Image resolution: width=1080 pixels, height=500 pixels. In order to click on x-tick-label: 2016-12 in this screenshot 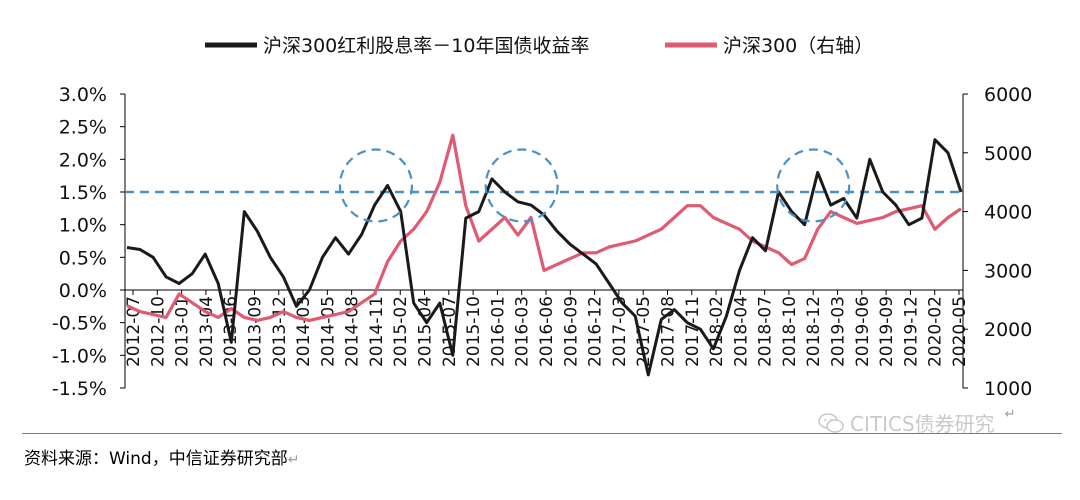, I will do `click(596, 331)`.